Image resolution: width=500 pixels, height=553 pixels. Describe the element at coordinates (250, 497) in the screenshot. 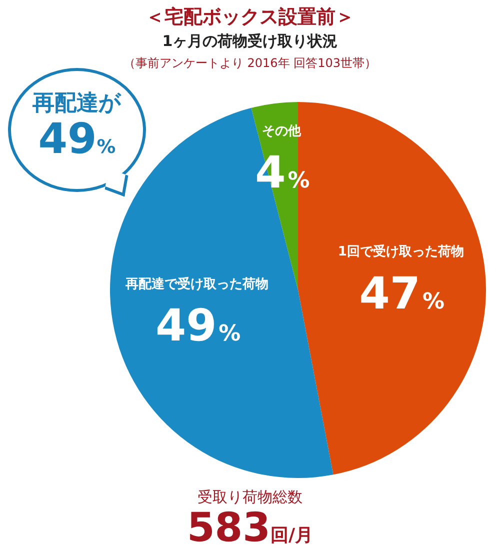

I see `text: 受取り荷物総数` at that location.